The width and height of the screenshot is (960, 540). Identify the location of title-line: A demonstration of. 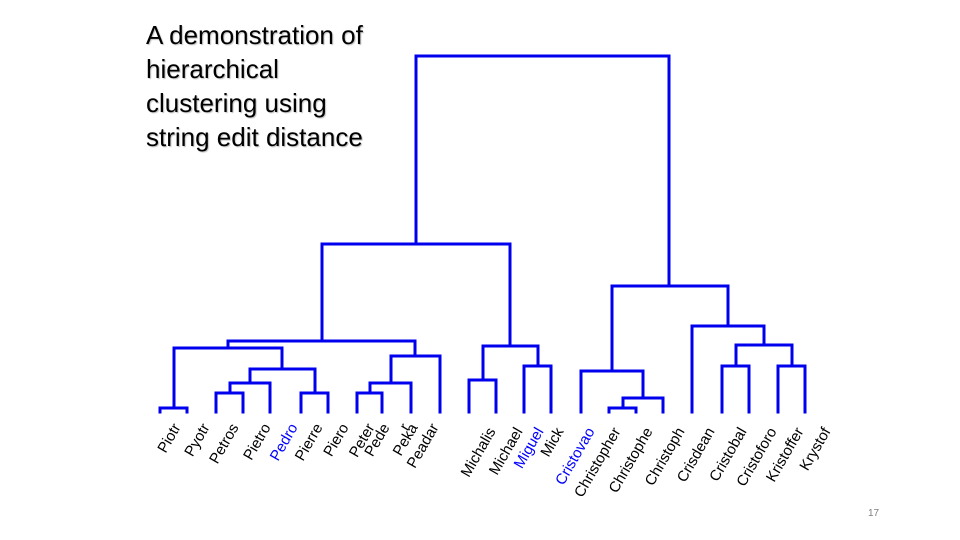
(254, 35).